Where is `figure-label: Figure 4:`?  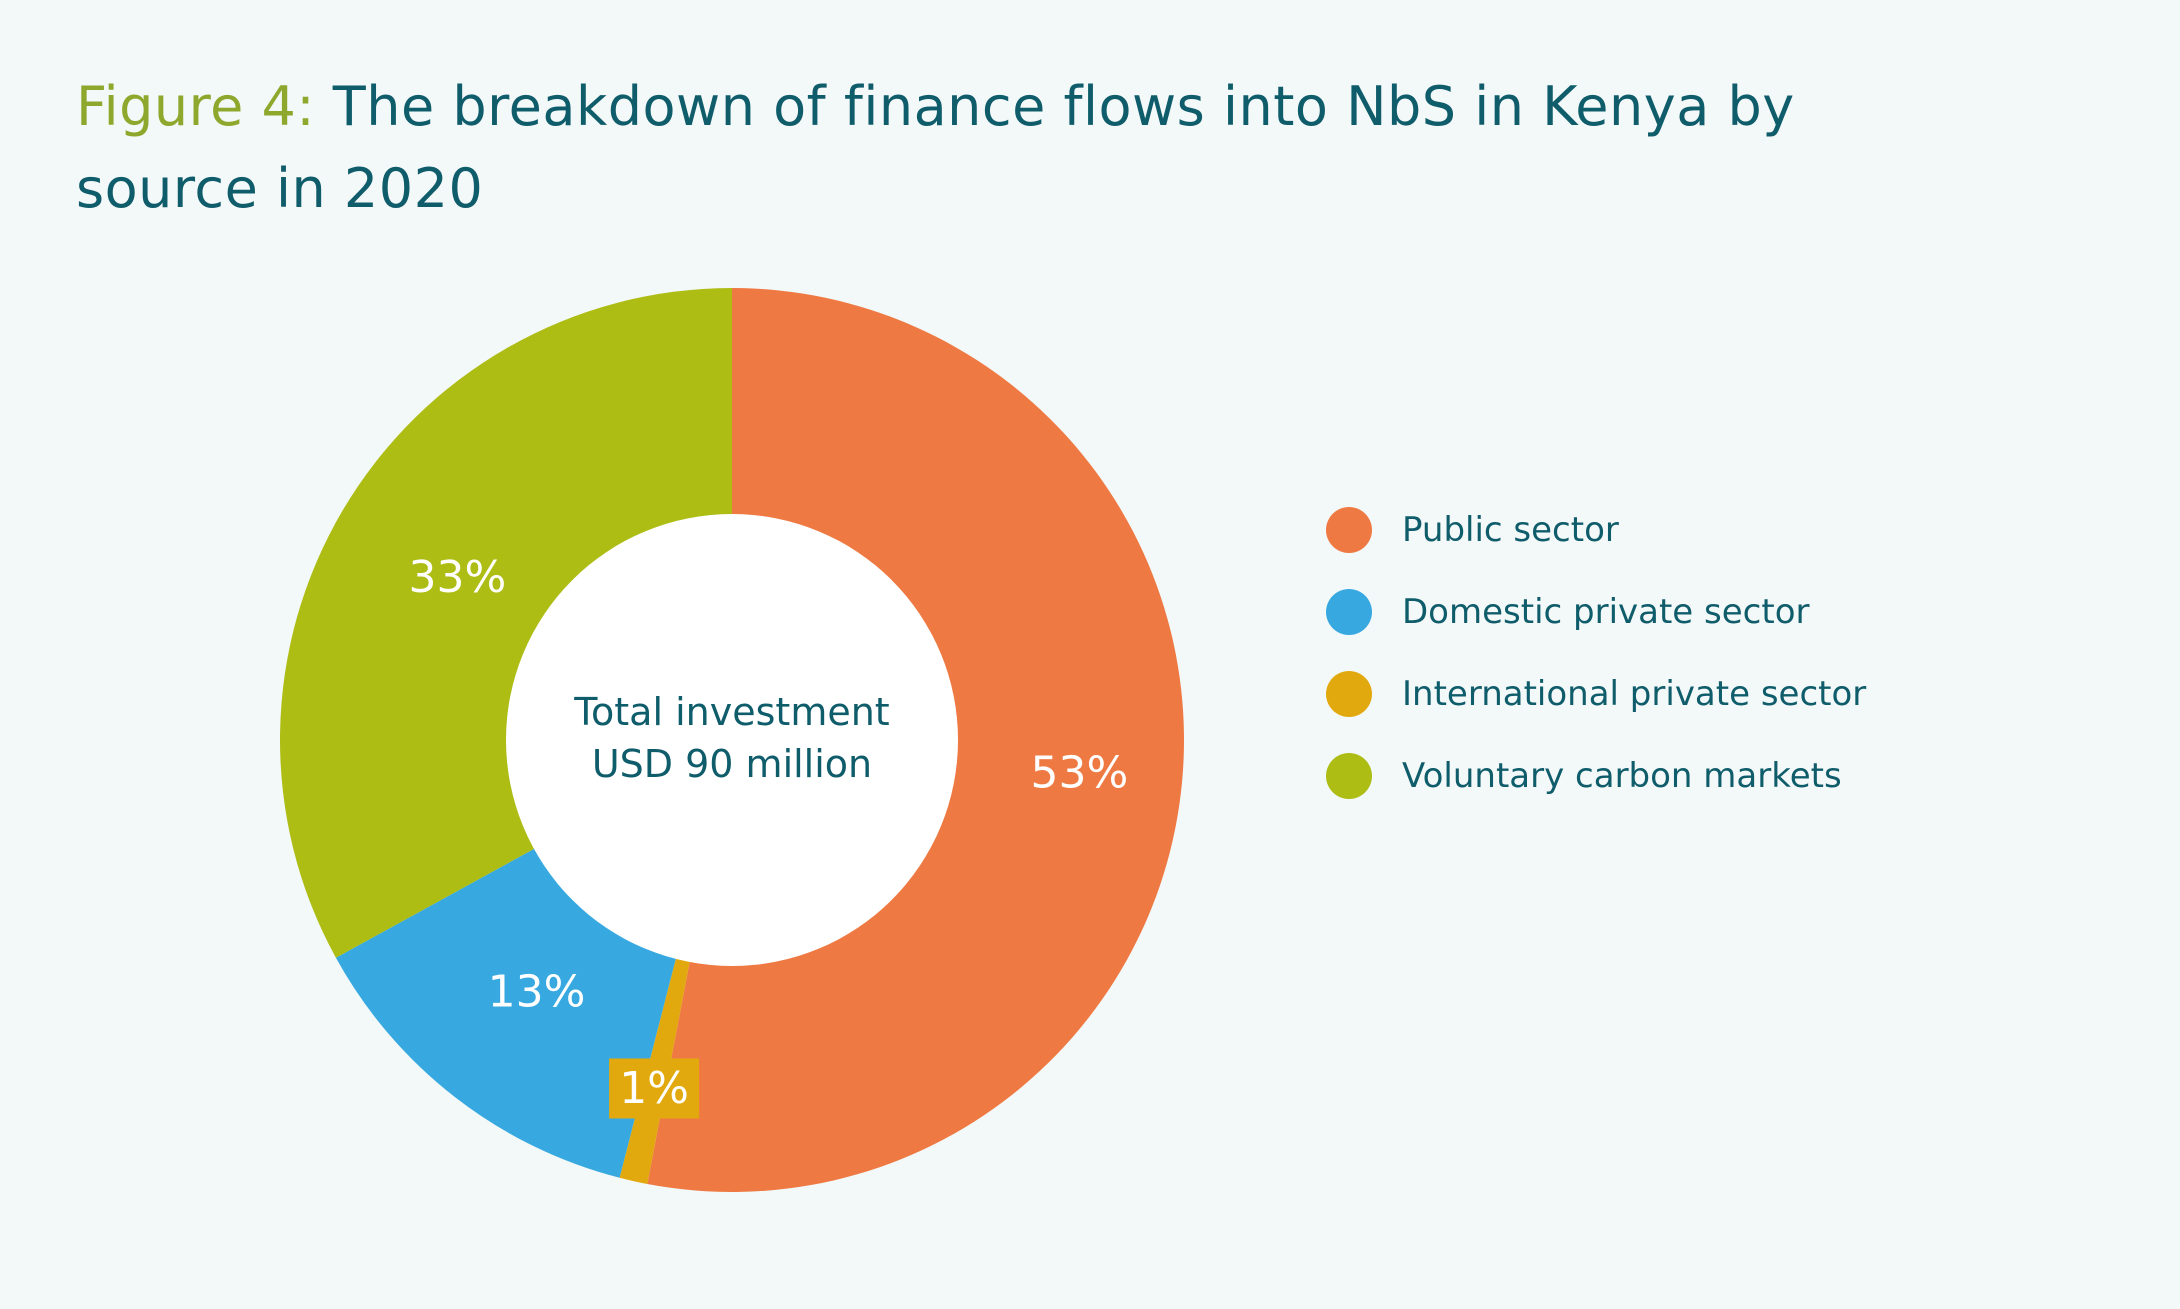
figure-label: Figure 4: is located at coordinates (196, 106).